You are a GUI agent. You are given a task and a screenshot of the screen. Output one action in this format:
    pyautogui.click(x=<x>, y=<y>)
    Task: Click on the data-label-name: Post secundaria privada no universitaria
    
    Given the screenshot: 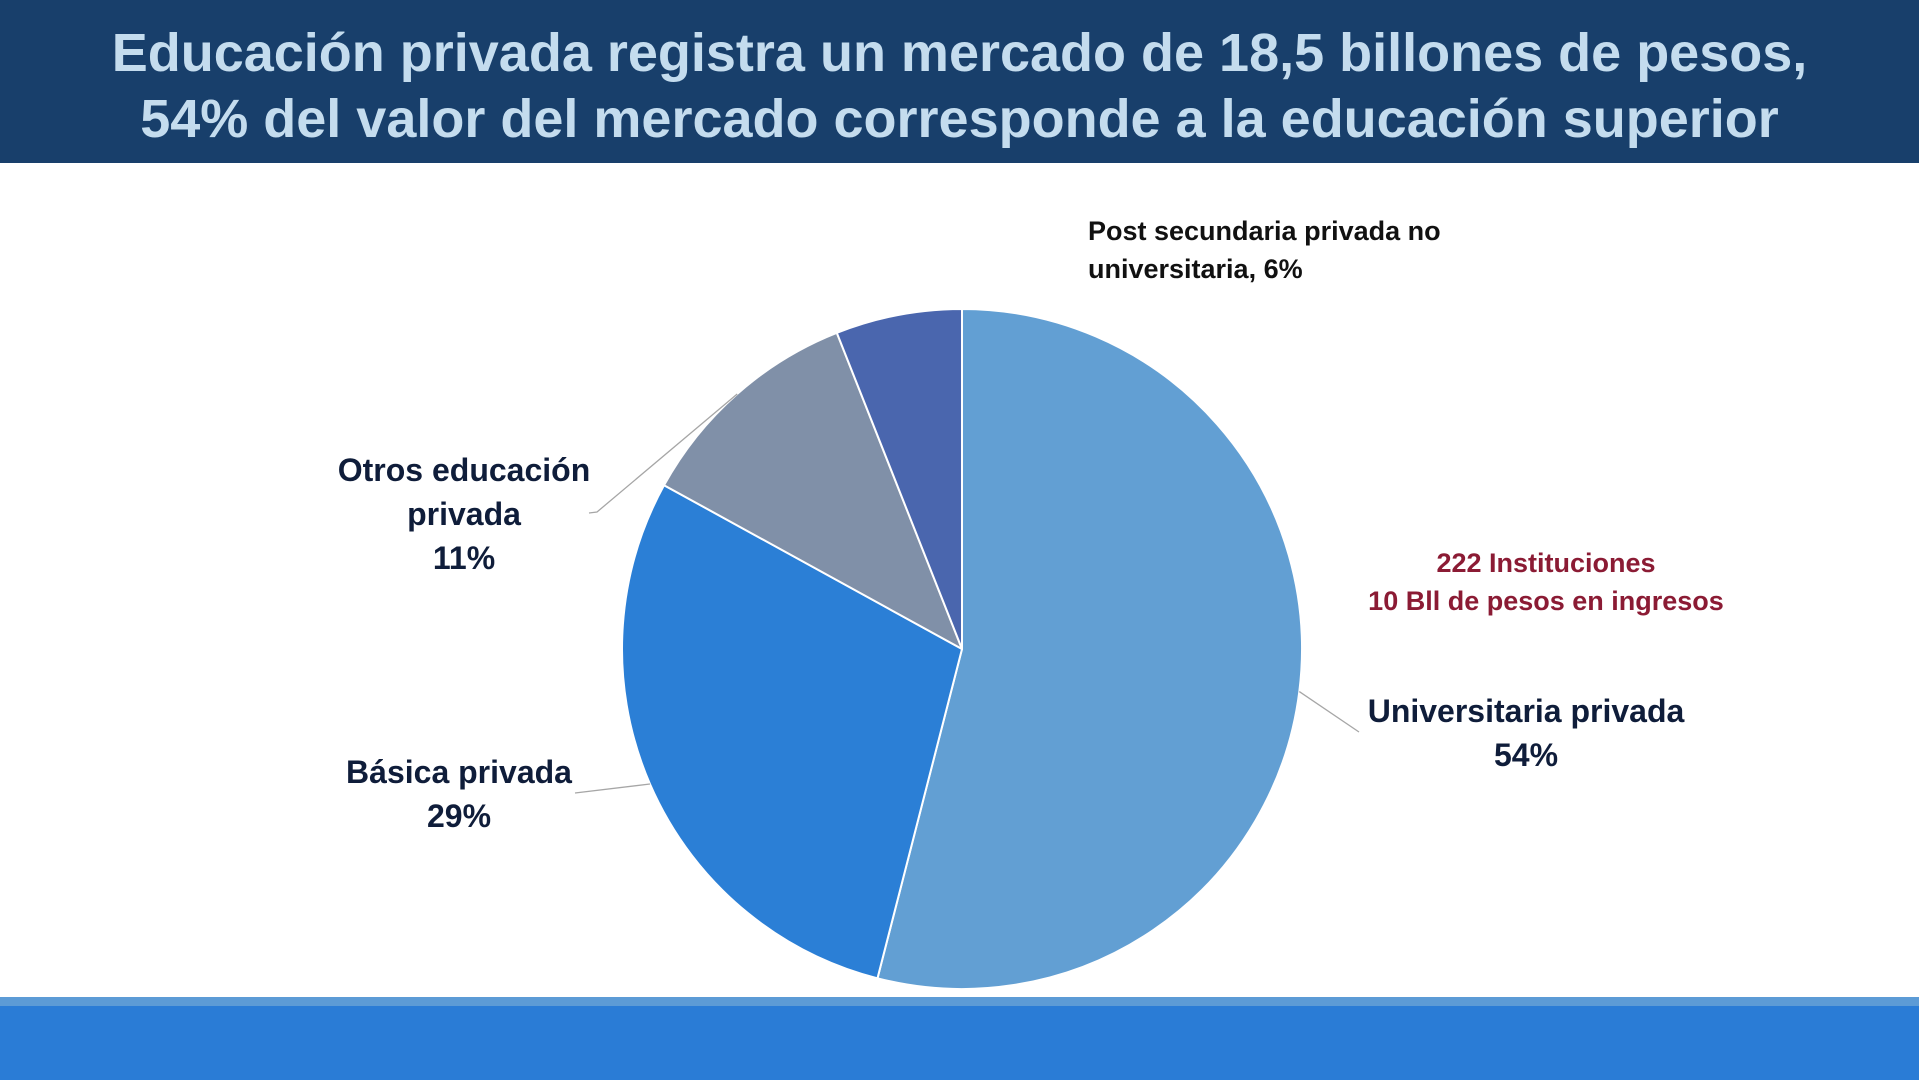 What is the action you would take?
    pyautogui.click(x=1264, y=250)
    